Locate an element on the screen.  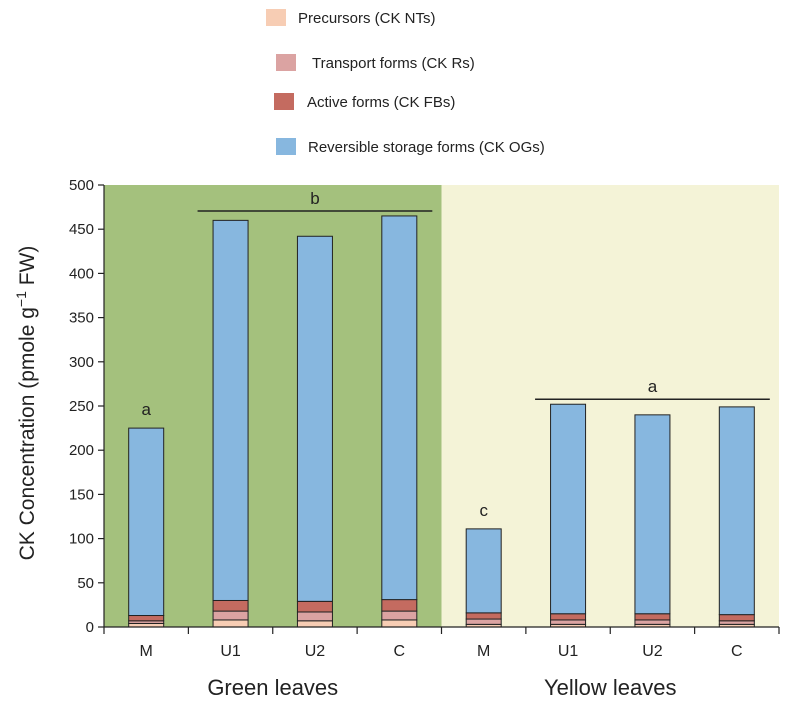
y-tick-label-2: 100 is located at coordinates (81, 539).